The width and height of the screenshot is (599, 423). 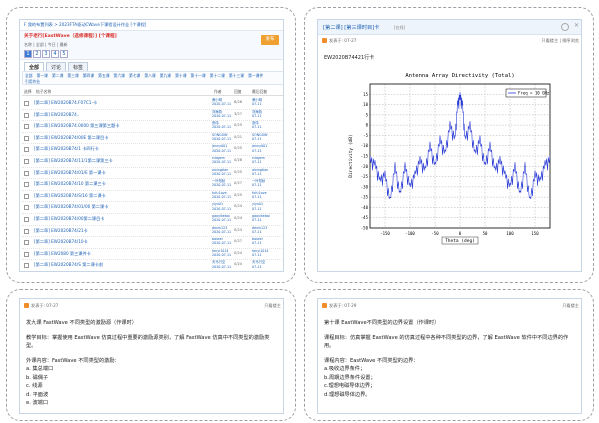 I want to click on subtab-15: 引用作业, so click(x=33, y=81).